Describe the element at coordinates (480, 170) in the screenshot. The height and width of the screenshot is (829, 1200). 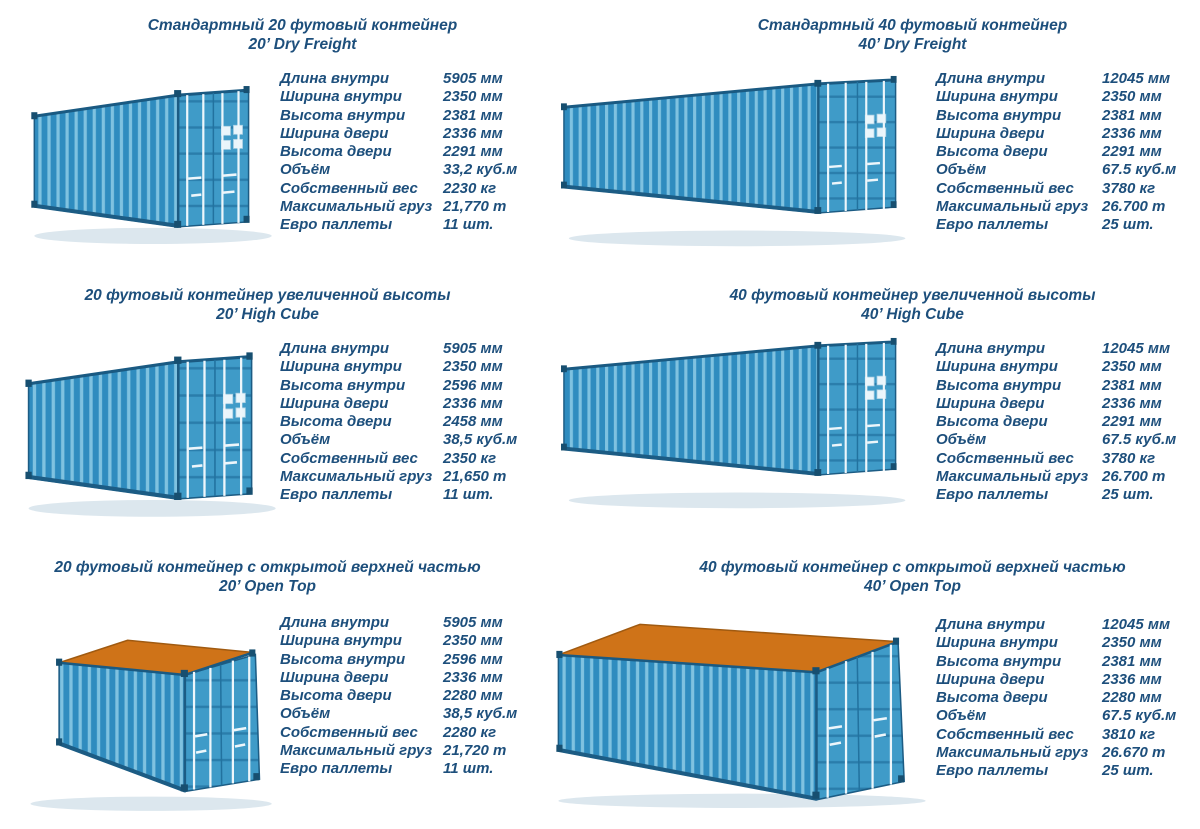
I see `spec-value: 33,2 куб.м` at that location.